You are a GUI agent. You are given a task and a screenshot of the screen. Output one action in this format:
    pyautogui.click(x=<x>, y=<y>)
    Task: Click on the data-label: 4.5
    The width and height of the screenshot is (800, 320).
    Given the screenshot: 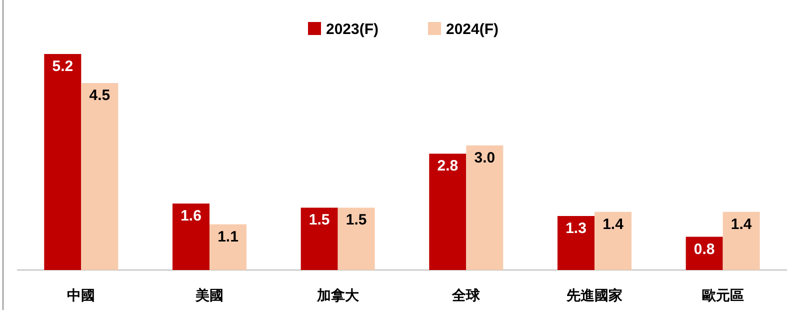 What is the action you would take?
    pyautogui.click(x=99, y=95)
    